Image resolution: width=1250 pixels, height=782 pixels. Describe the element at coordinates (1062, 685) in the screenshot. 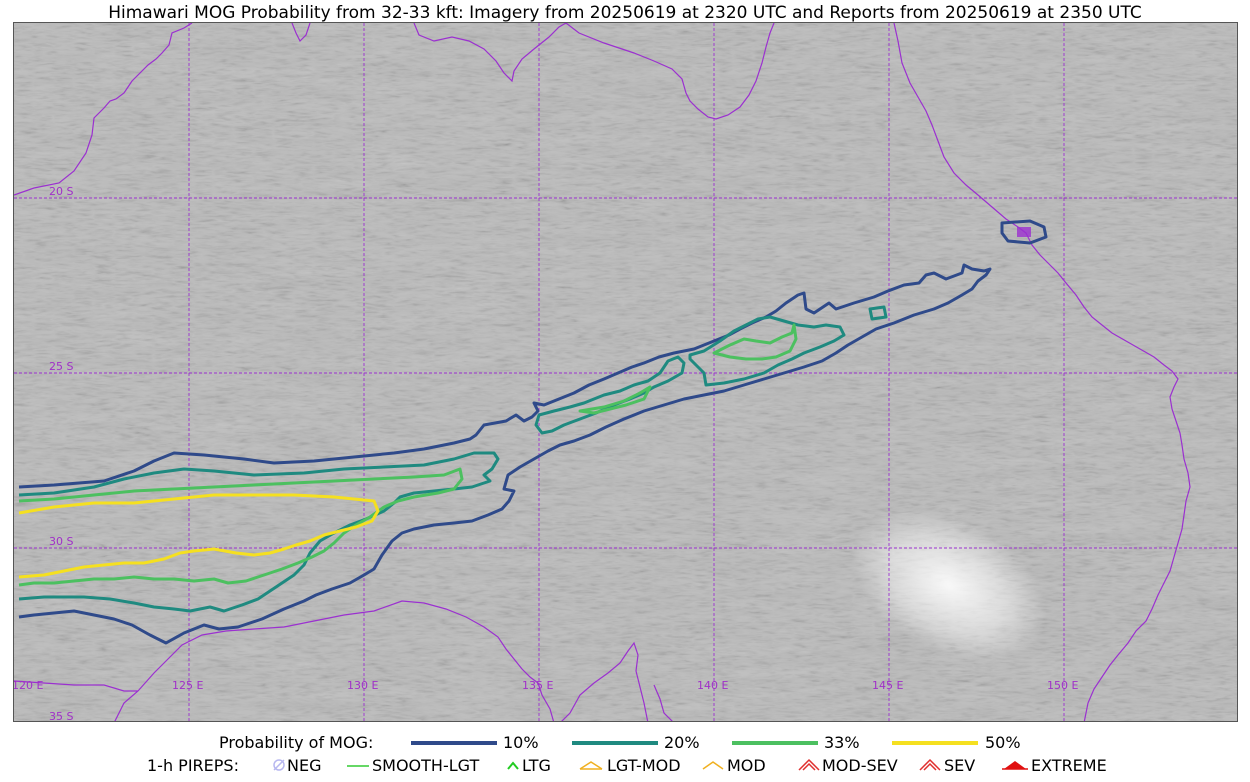

I see `lon-label-150: 150 E` at that location.